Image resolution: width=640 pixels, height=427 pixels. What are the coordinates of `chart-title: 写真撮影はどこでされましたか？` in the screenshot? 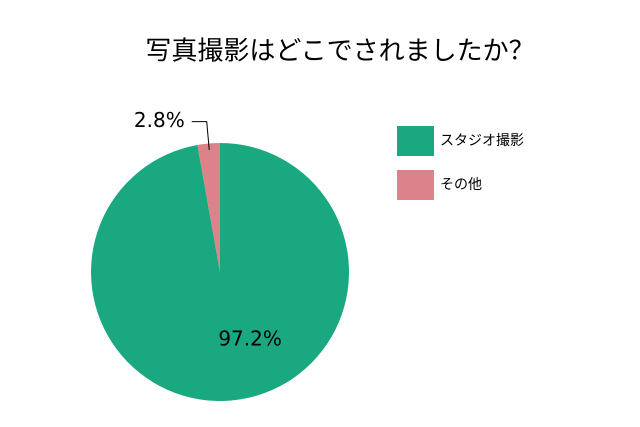 It's located at (339, 52).